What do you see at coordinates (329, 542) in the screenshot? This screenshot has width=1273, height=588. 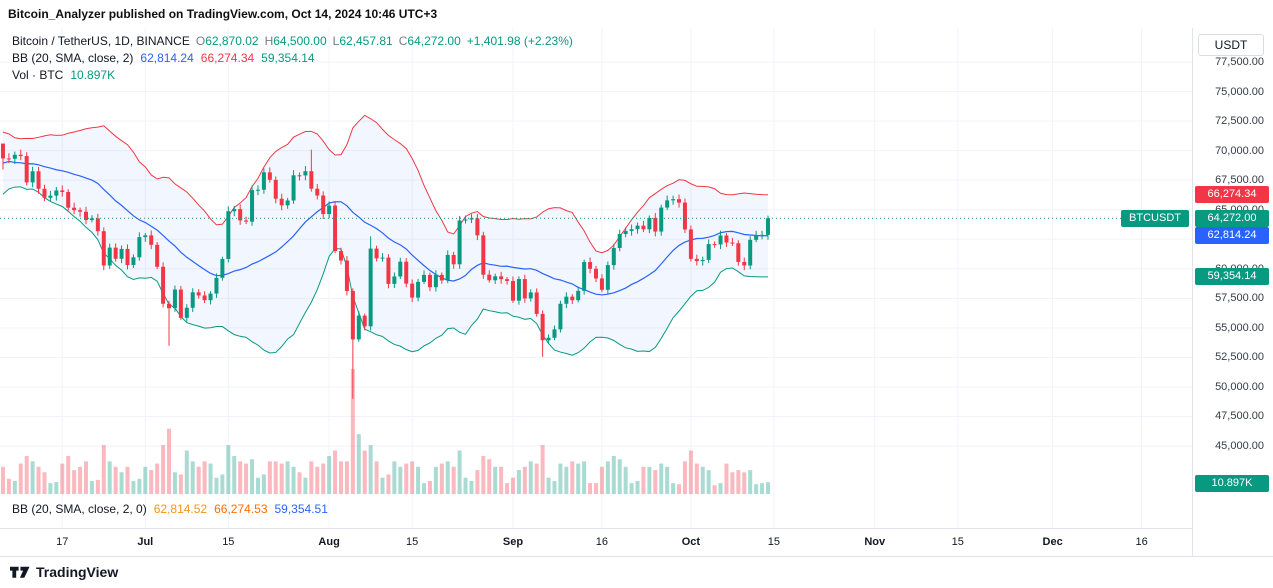 I see `time-axis-label: Aug` at bounding box center [329, 542].